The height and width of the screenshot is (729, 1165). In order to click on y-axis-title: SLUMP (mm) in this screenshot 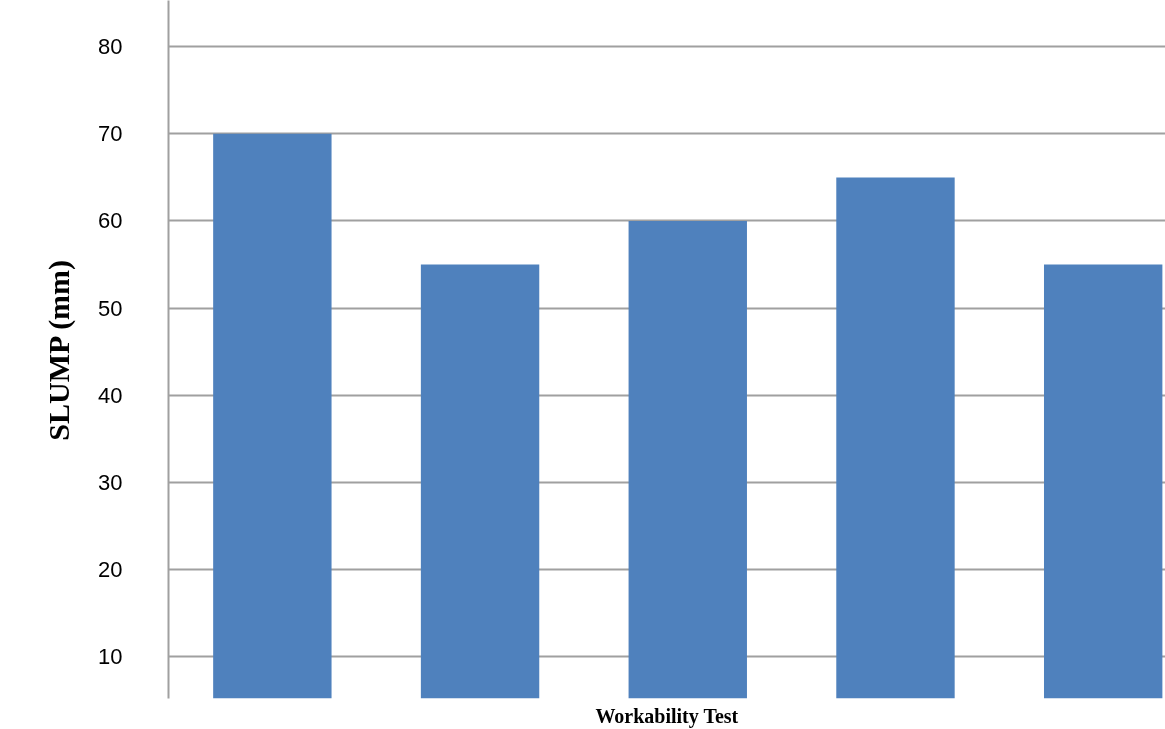, I will do `click(59, 350)`.